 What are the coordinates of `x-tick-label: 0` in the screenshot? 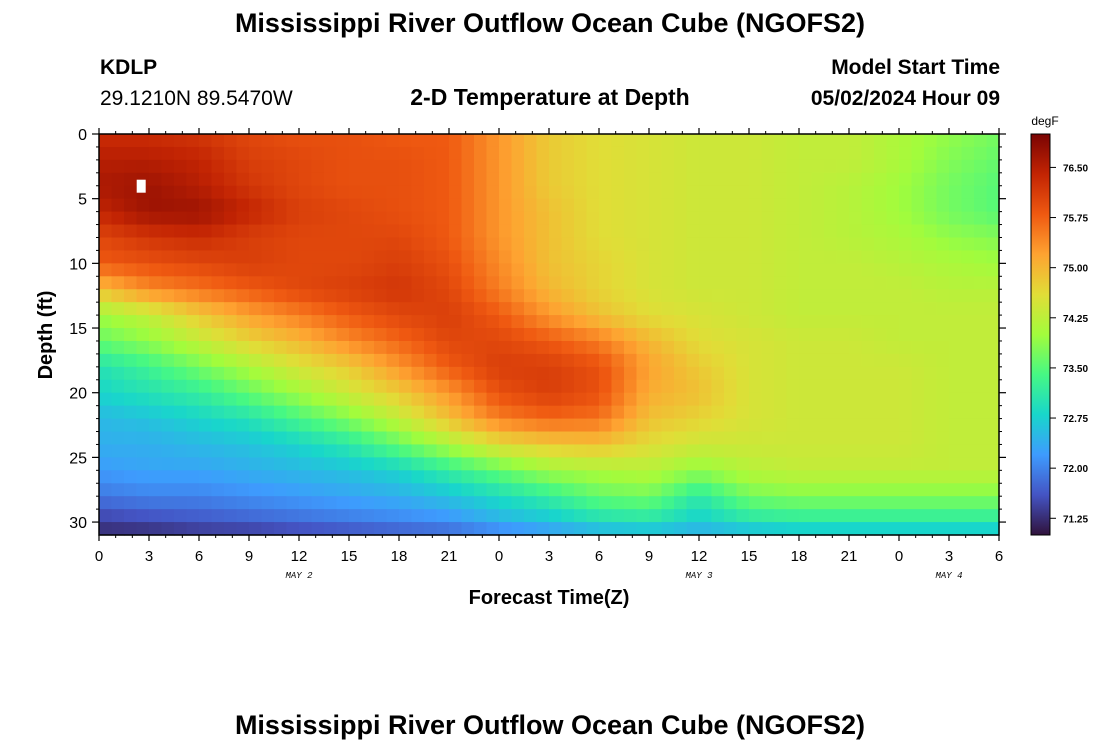 It's located at (99, 556).